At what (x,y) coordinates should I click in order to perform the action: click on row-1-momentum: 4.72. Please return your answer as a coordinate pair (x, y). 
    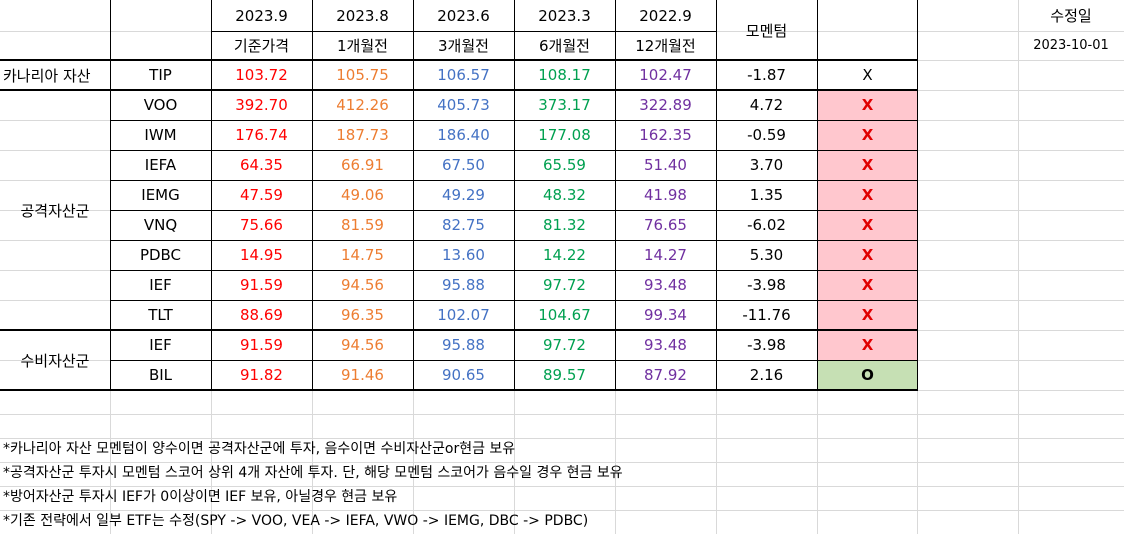
    Looking at the image, I should click on (766, 105).